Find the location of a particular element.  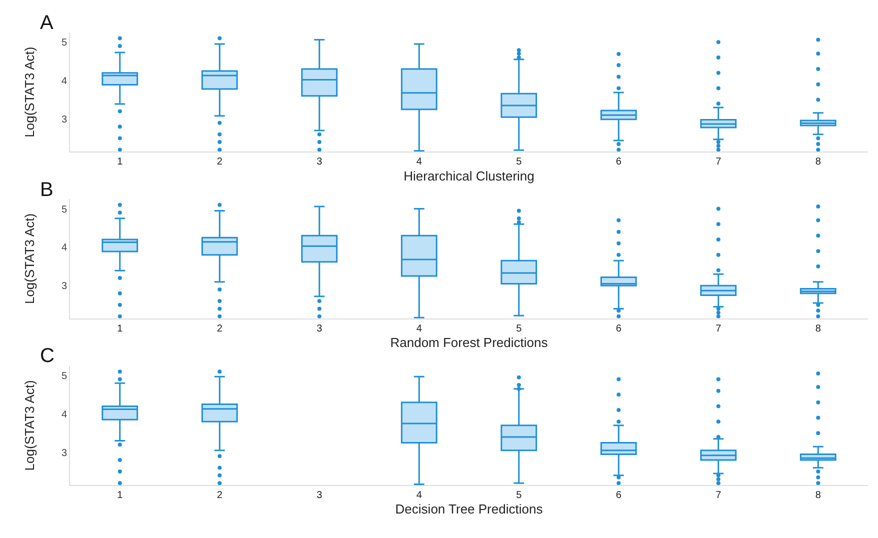

x-axis-title: Decision Tree Predictions is located at coordinates (469, 509).